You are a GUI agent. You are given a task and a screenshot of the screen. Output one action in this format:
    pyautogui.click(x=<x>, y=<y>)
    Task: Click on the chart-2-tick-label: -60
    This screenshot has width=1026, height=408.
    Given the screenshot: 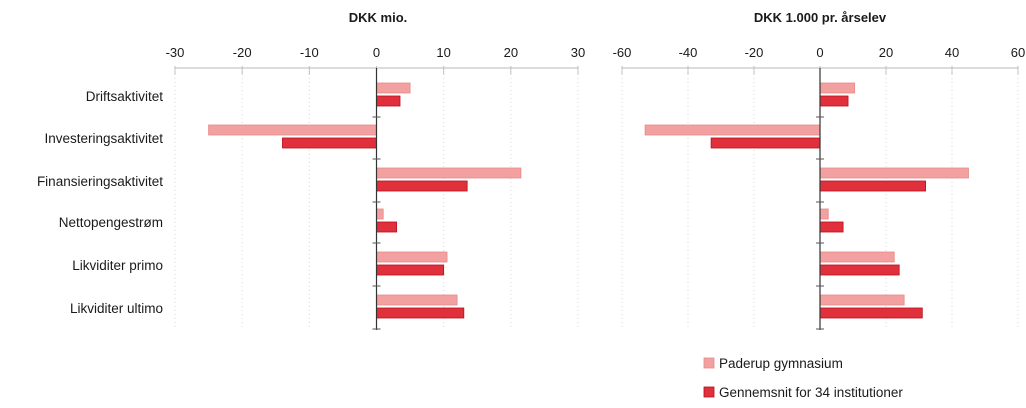 What is the action you would take?
    pyautogui.click(x=622, y=52)
    